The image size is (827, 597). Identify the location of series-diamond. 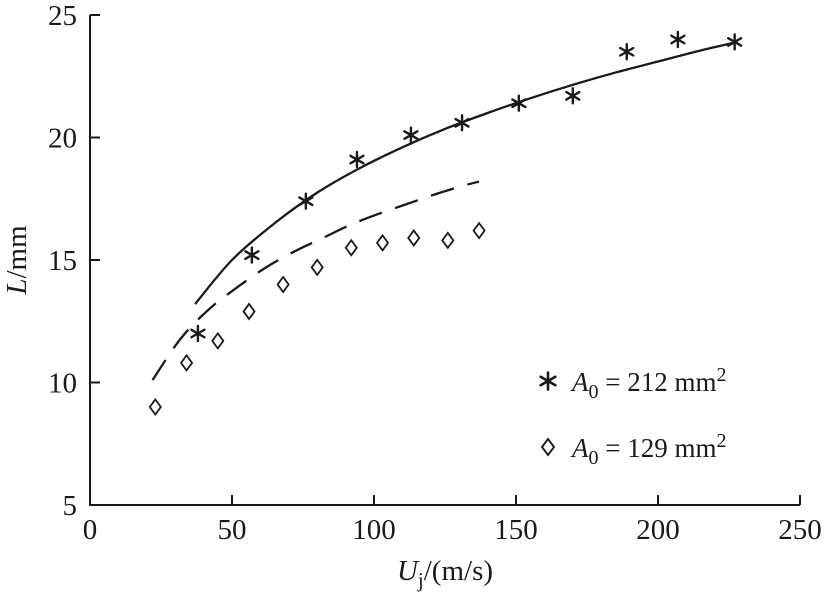
(317, 319).